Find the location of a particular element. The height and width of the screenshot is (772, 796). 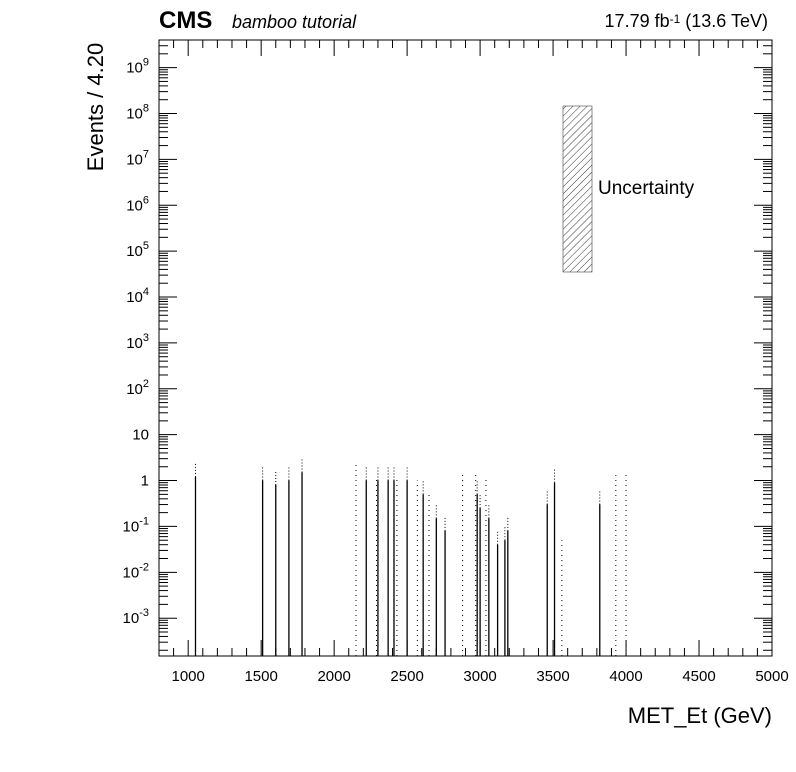

y-tick-label: 10⁷ is located at coordinates (137, 158).